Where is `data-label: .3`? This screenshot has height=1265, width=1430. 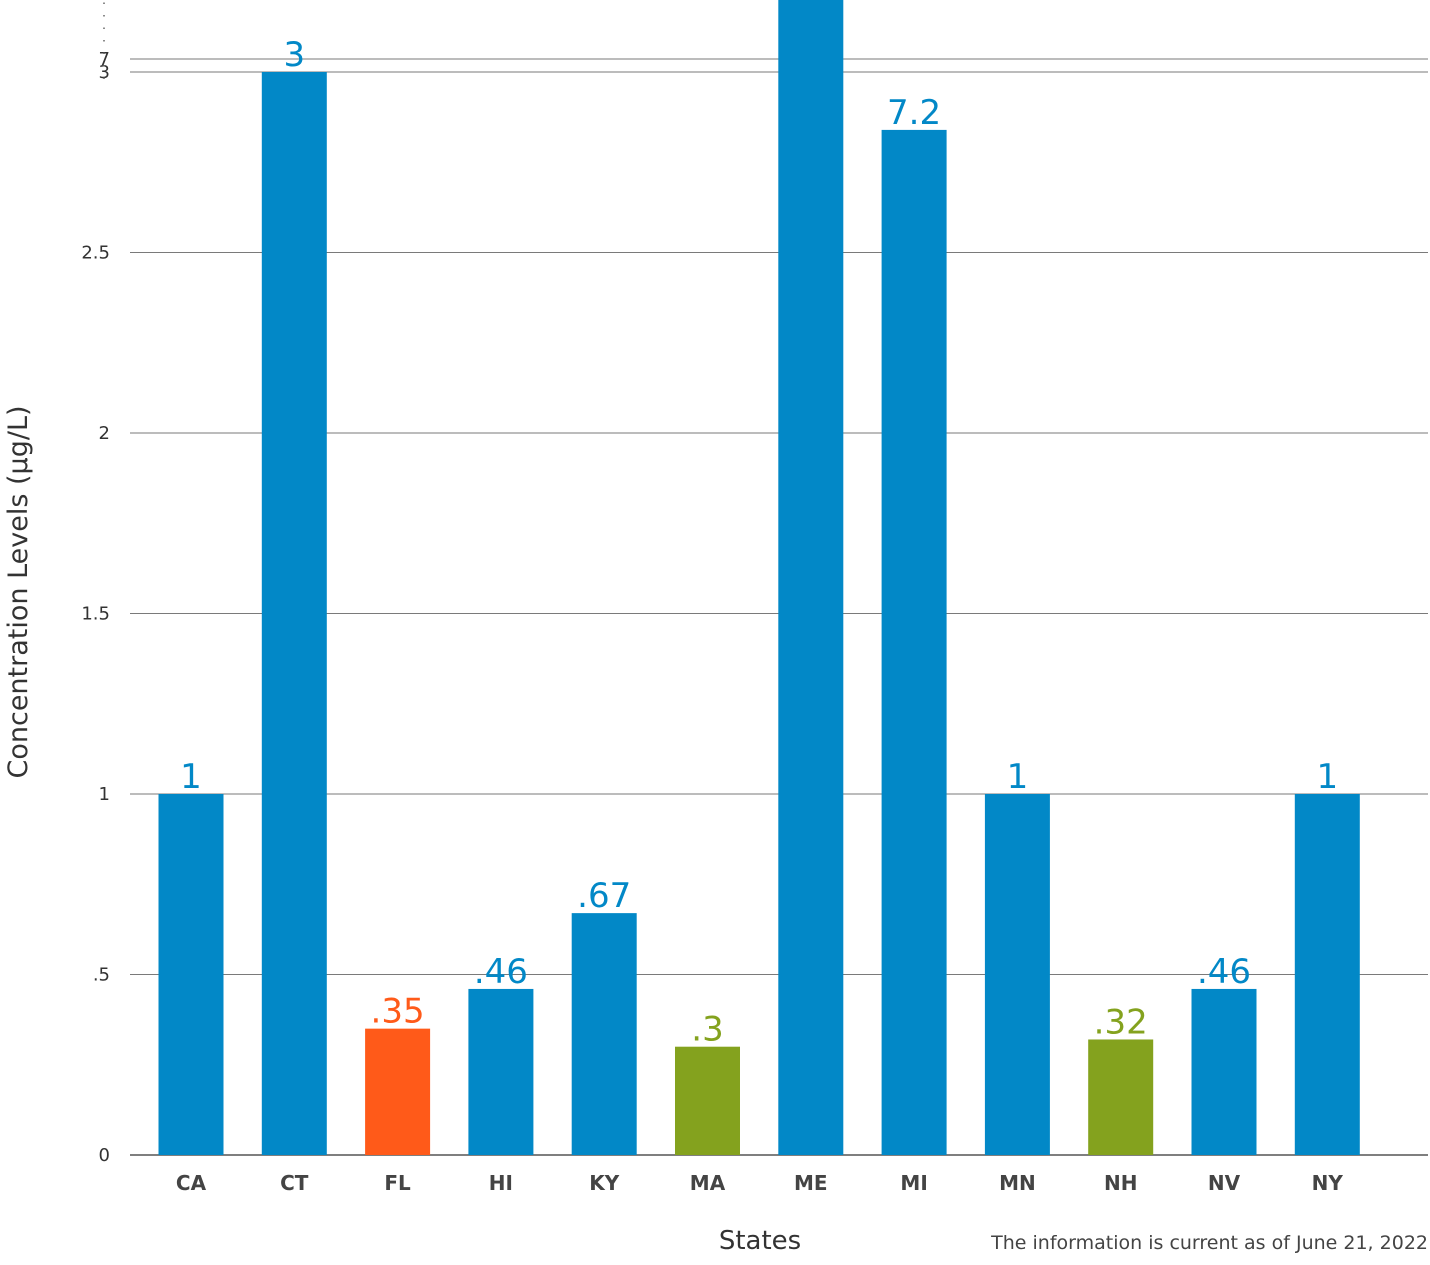
data-label: .3 is located at coordinates (707, 1030).